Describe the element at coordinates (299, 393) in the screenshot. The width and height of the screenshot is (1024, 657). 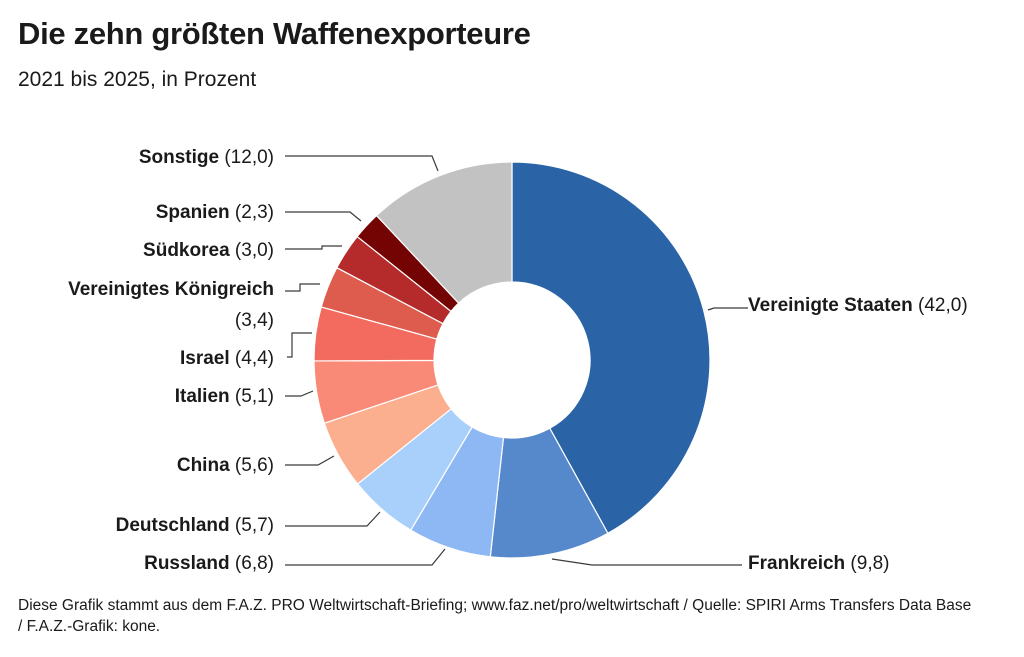
I see `leader-line-italien` at that location.